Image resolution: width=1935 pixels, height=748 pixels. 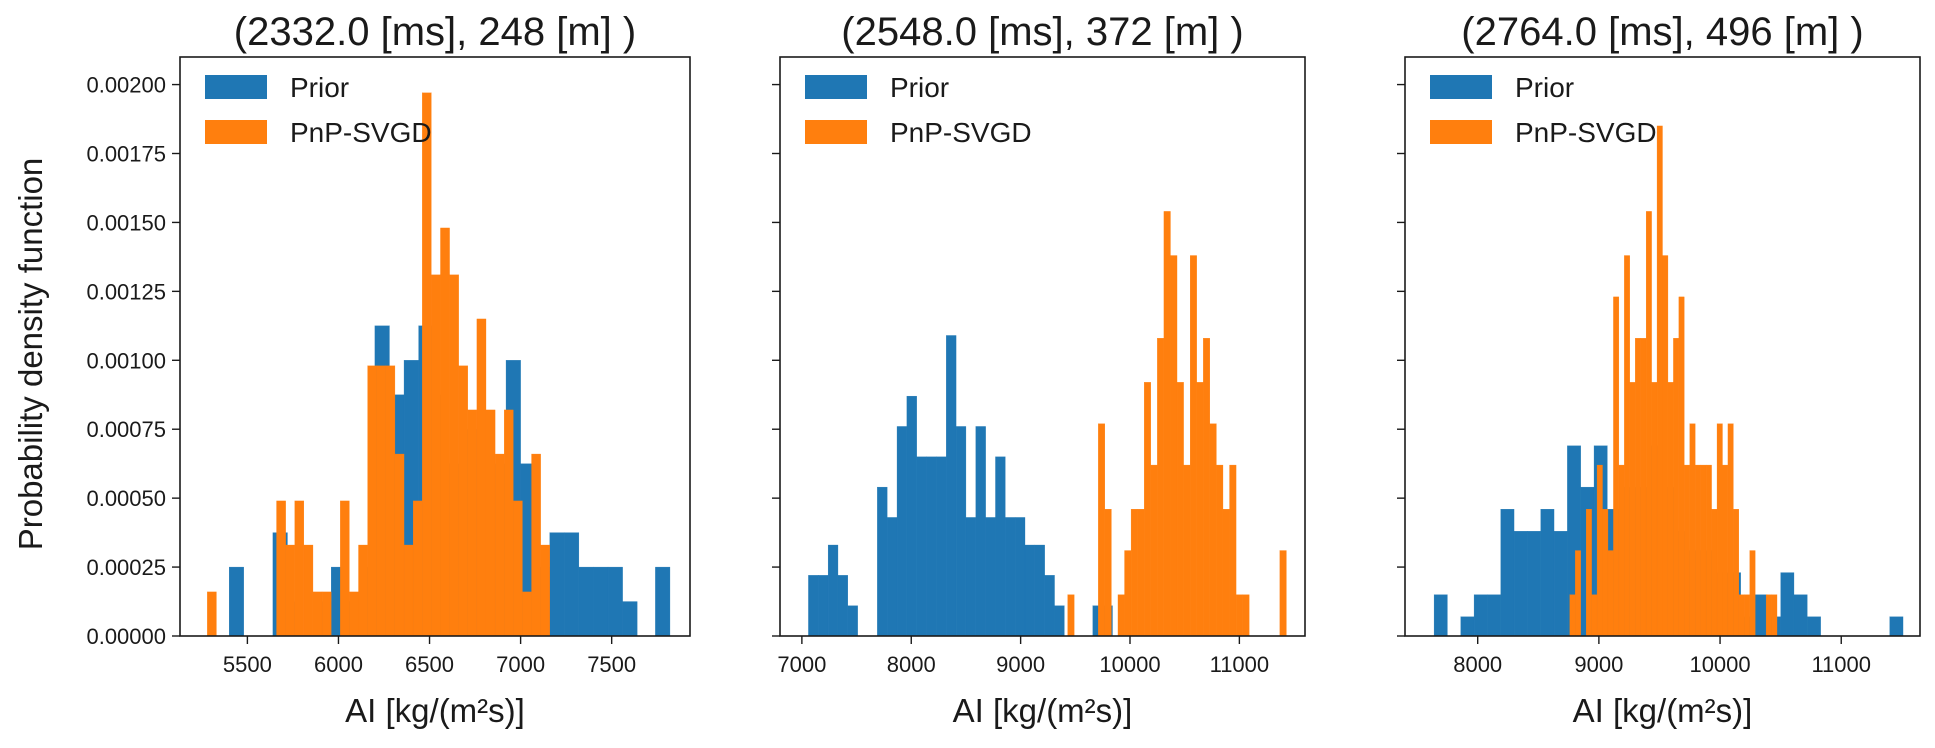 I want to click on y-tick-label: 0.00025, so click(x=126, y=567).